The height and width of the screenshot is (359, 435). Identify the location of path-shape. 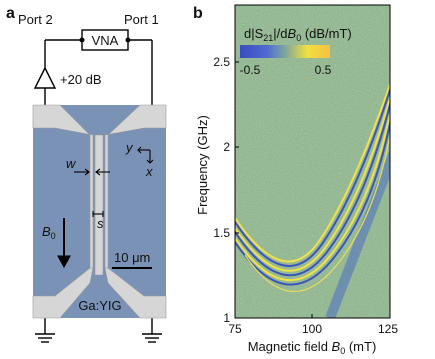
(357, 233).